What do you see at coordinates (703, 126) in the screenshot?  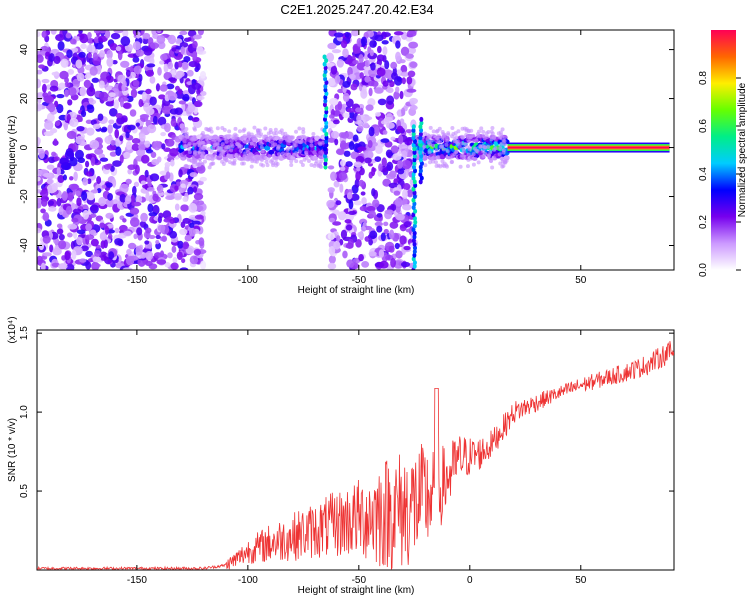 I see `colorbar-tick-label: 0.6` at bounding box center [703, 126].